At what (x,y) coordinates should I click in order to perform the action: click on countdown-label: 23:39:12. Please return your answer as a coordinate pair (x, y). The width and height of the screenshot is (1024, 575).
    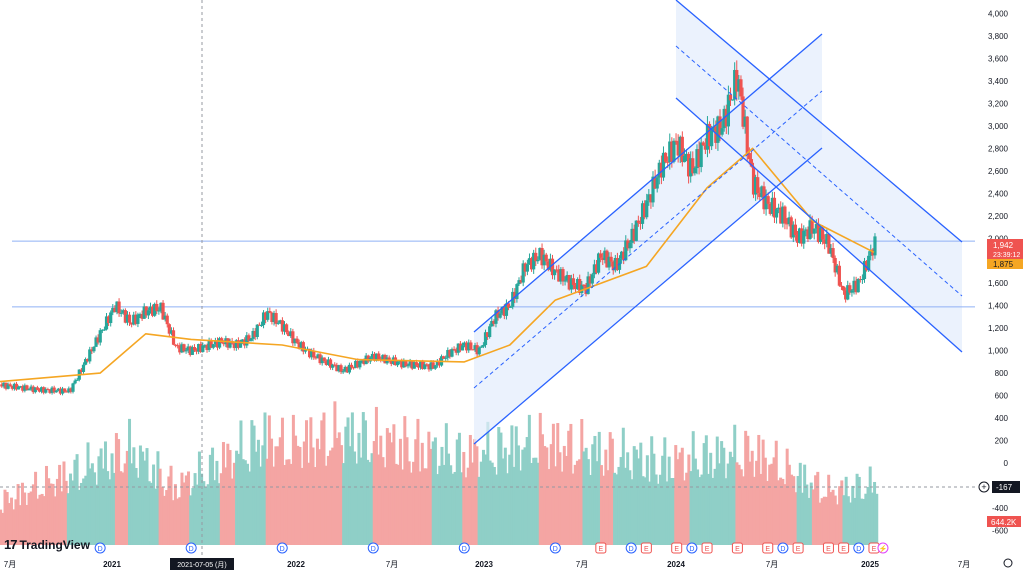
    Looking at the image, I should click on (1006, 255).